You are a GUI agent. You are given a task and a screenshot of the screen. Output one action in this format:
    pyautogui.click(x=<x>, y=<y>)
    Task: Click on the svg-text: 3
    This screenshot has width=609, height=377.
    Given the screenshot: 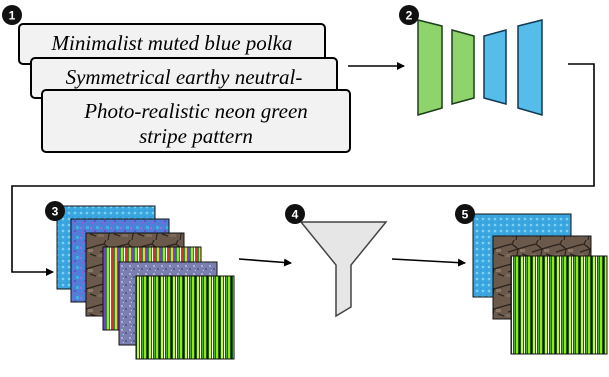 What is the action you would take?
    pyautogui.click(x=55, y=212)
    